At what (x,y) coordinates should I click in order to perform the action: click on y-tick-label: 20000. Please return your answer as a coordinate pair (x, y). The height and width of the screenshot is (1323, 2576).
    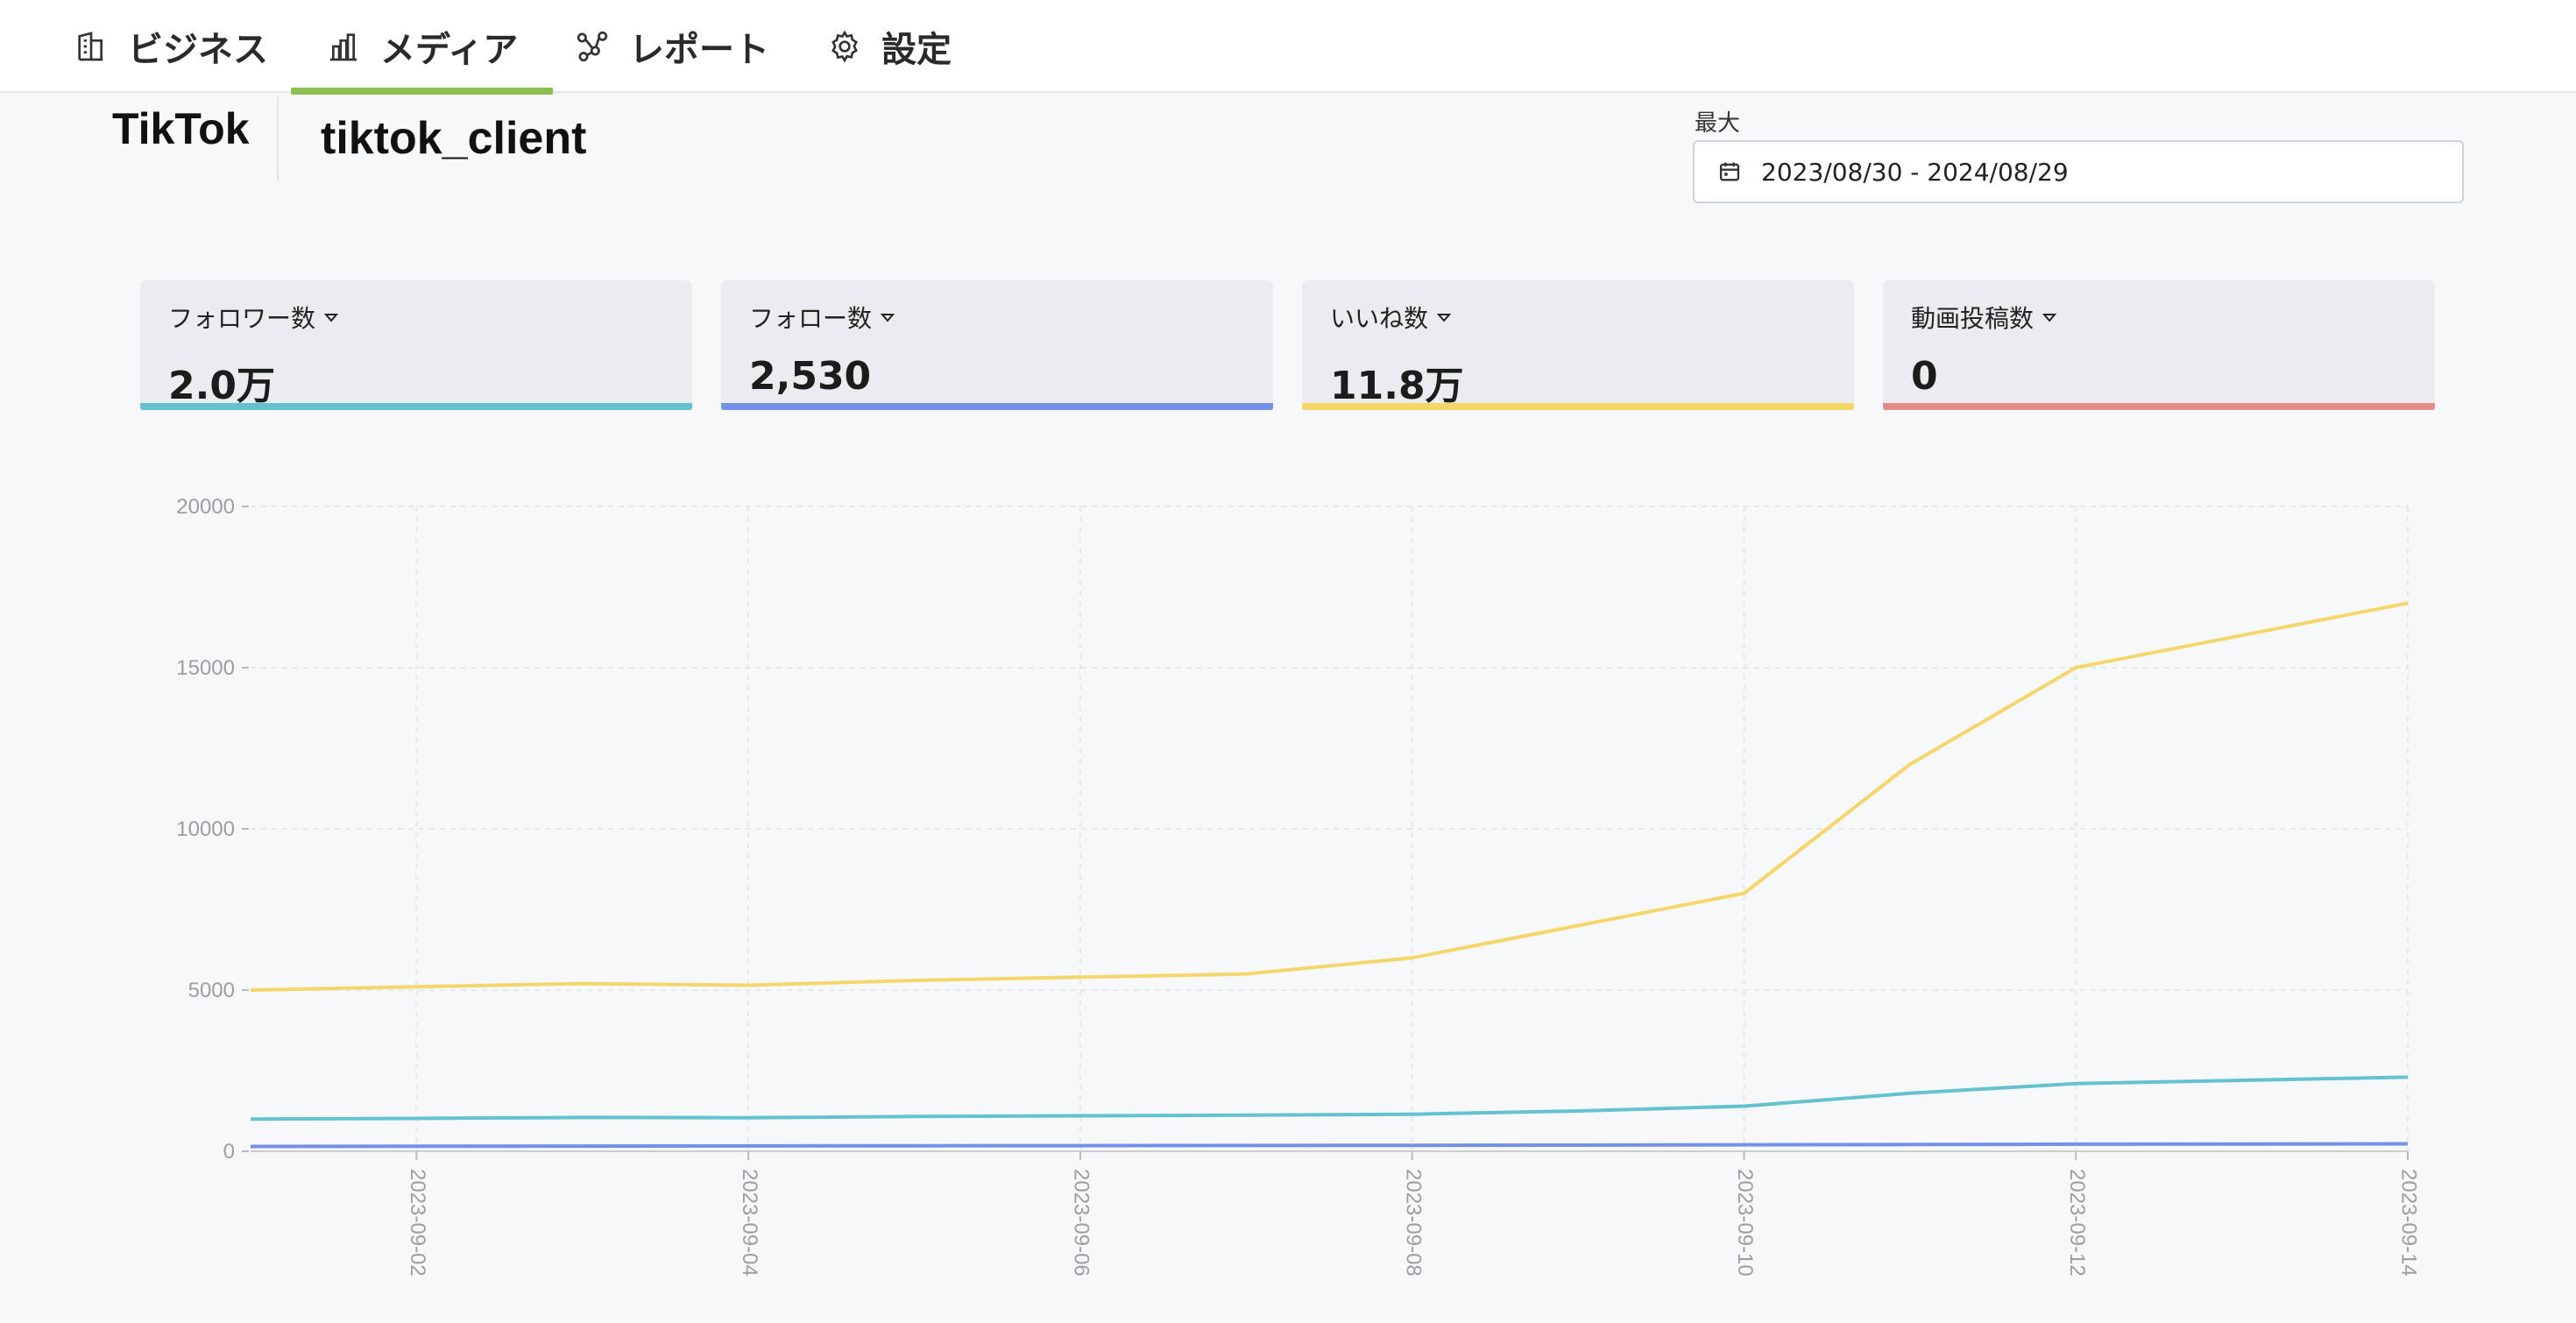
    Looking at the image, I should click on (205, 507).